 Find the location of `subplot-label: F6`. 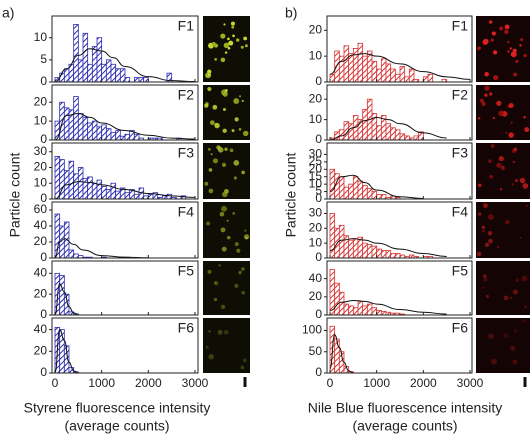

subplot-label: F6 is located at coordinates (460, 328).